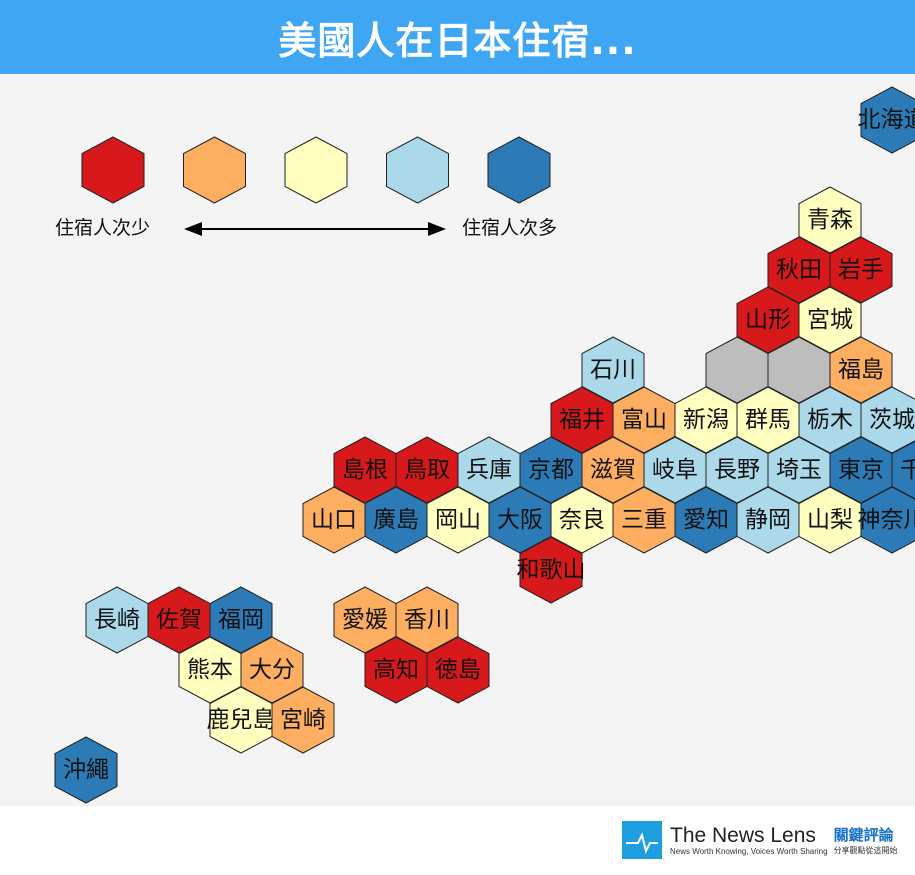 This screenshot has height=875, width=915. I want to click on brand-name: The News Lens, so click(743, 835).